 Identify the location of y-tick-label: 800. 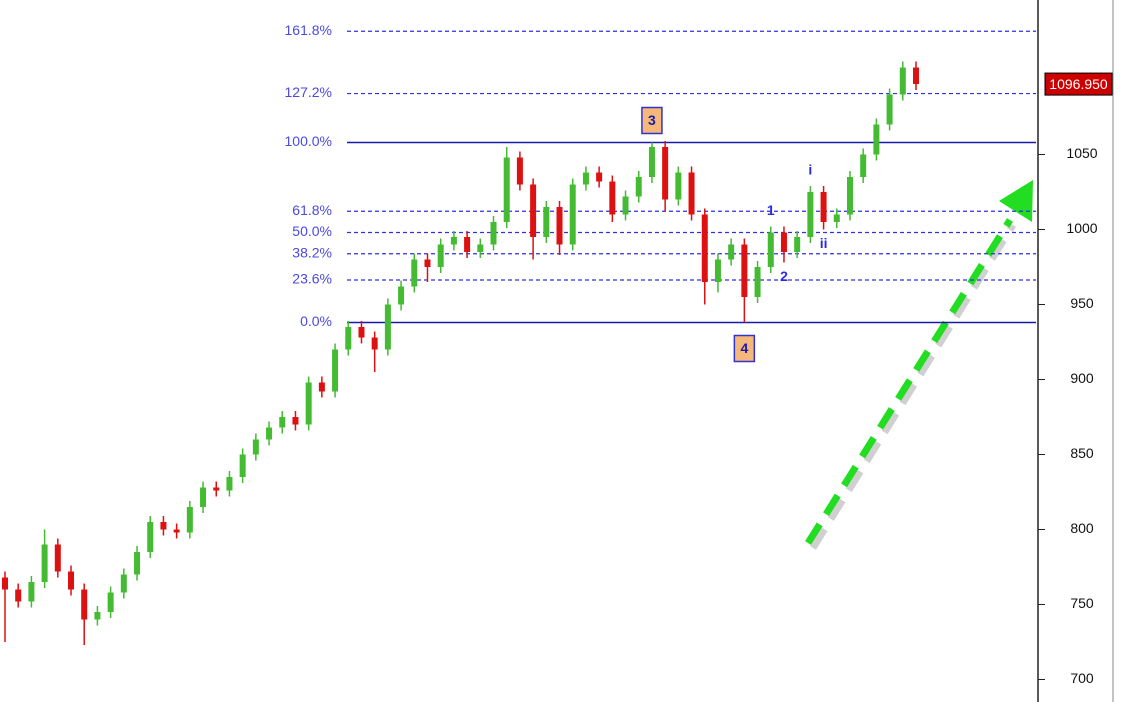
(1082, 528).